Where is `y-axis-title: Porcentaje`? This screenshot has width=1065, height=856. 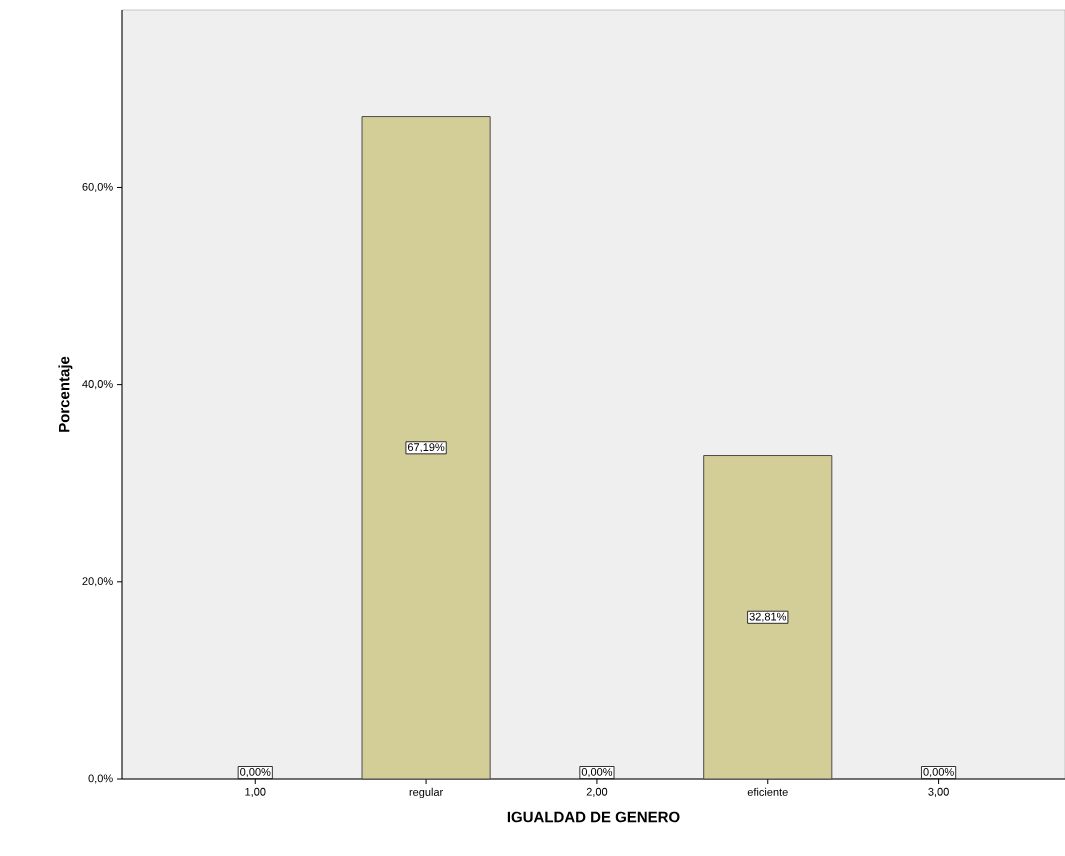
y-axis-title: Porcentaje is located at coordinates (65, 394).